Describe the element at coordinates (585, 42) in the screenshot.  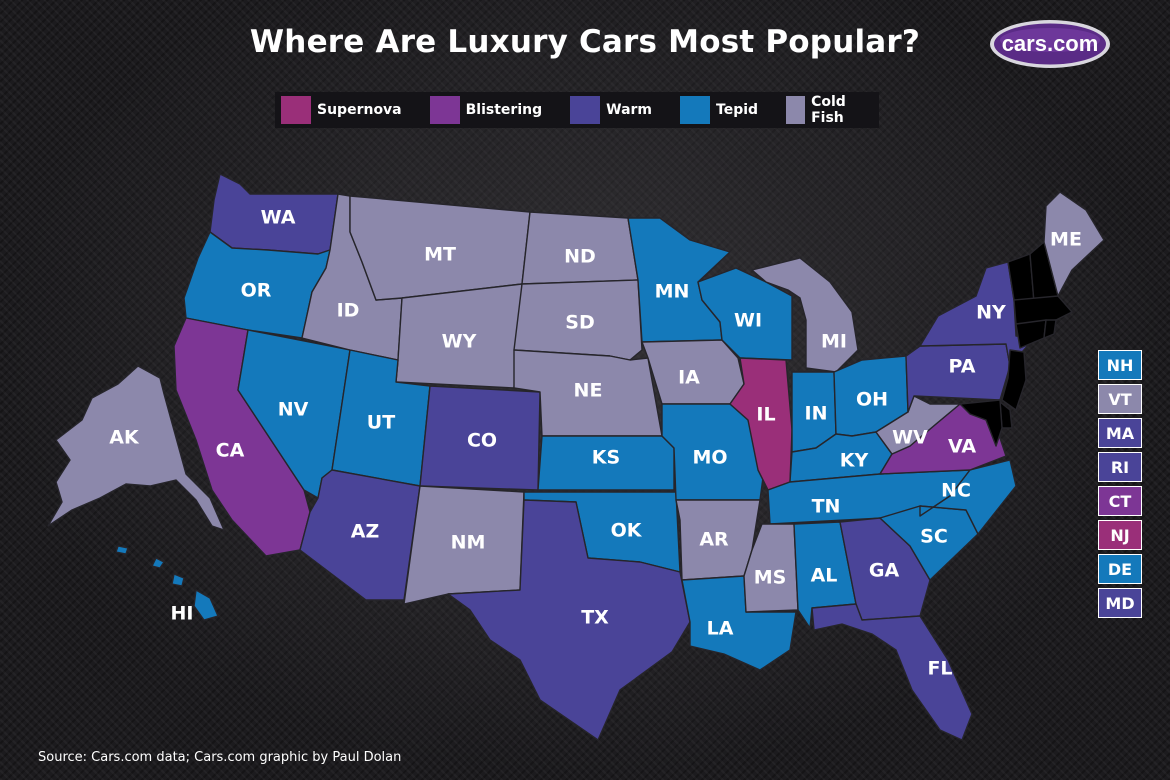
I see `map-title: Where Are Luxury Cars Most Popular?` at that location.